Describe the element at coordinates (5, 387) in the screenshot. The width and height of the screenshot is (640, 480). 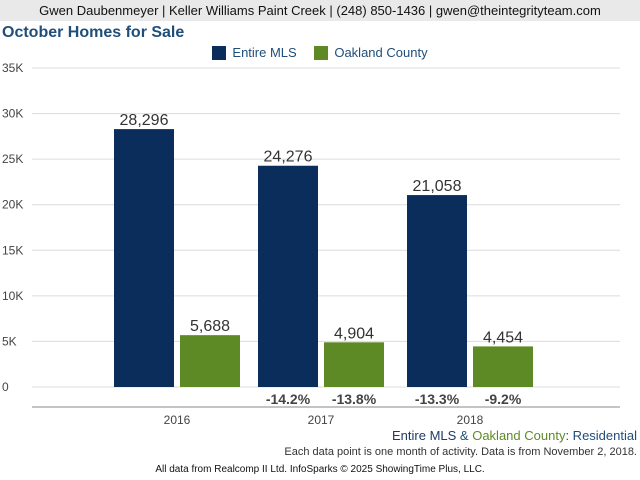
I see `y-tick-label: 0` at that location.